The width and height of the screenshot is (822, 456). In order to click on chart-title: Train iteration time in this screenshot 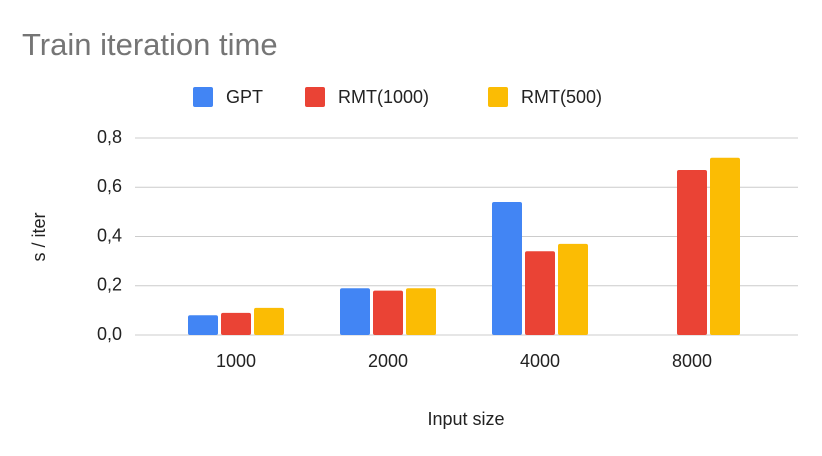, I will do `click(150, 44)`.